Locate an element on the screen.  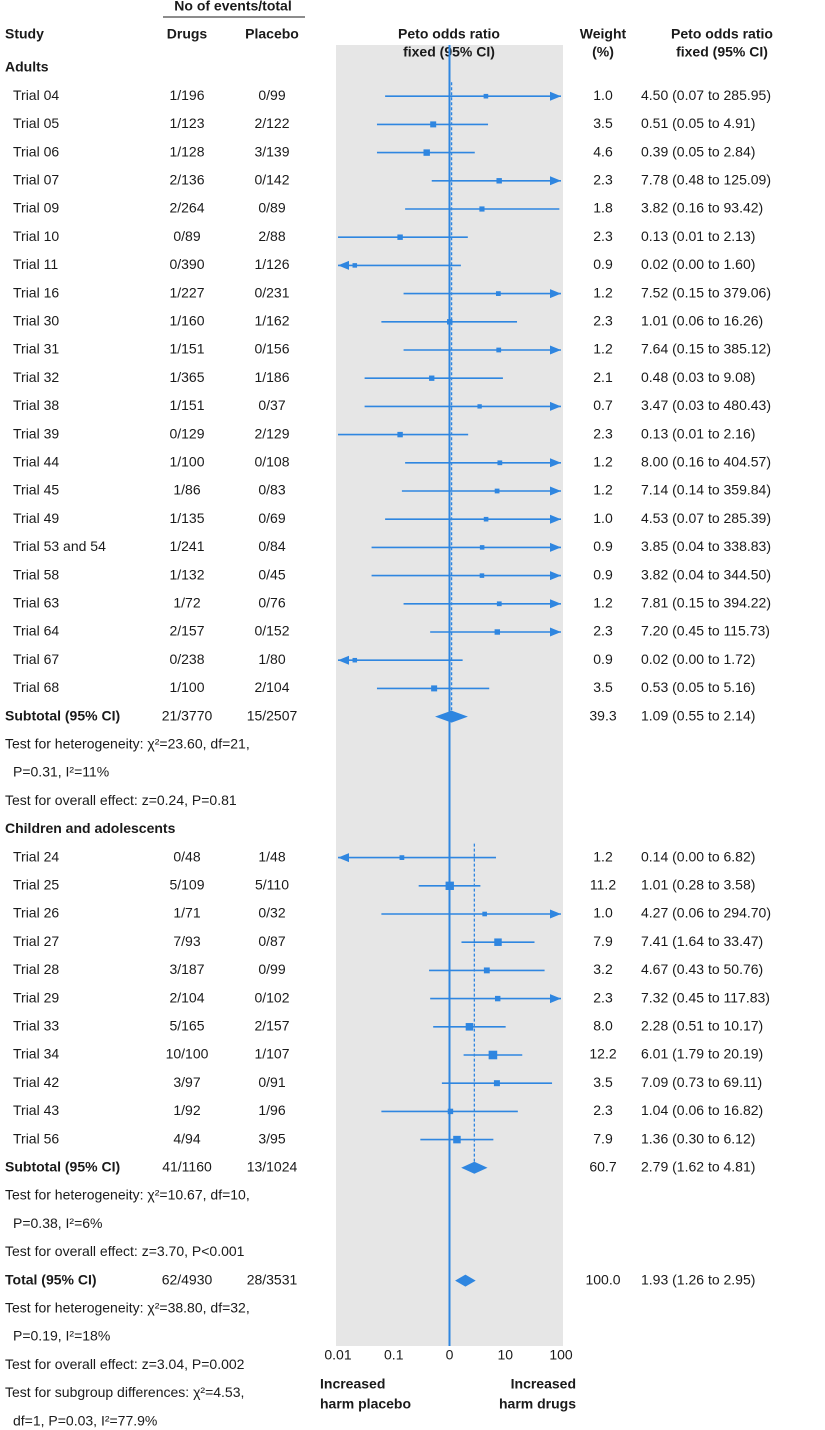
weight: 3.5 is located at coordinates (603, 1082).